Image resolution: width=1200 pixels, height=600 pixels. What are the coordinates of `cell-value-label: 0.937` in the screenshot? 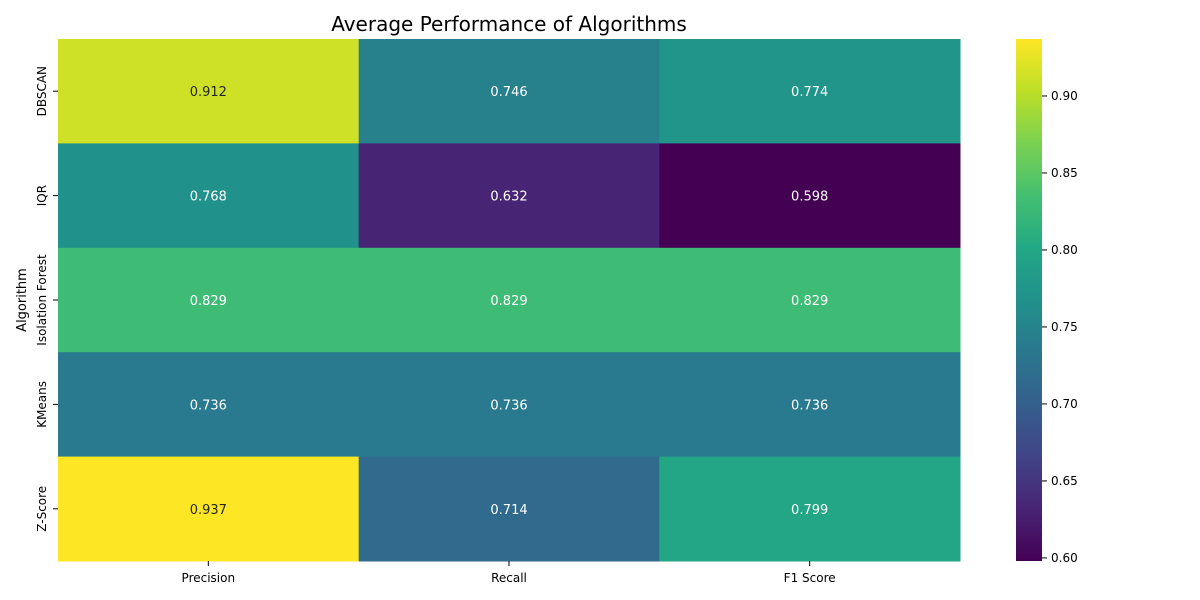 It's located at (208, 510).